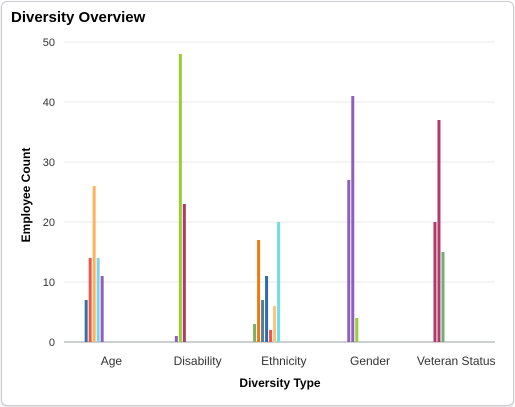 The height and width of the screenshot is (407, 515). I want to click on y-tick-label: 0, so click(52, 343).